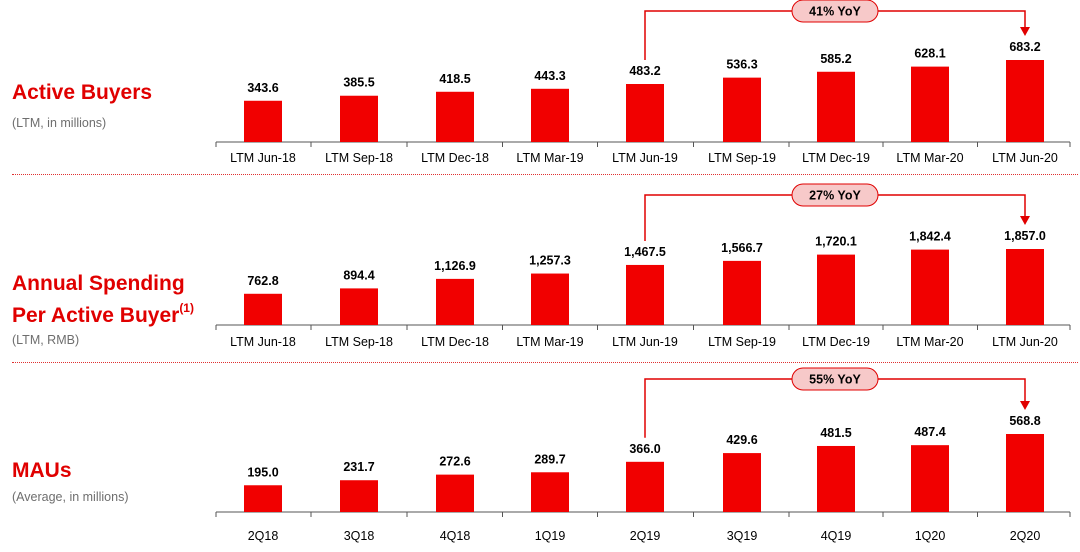 The image size is (1080, 552). I want to click on data-label: 231.7, so click(358, 467).